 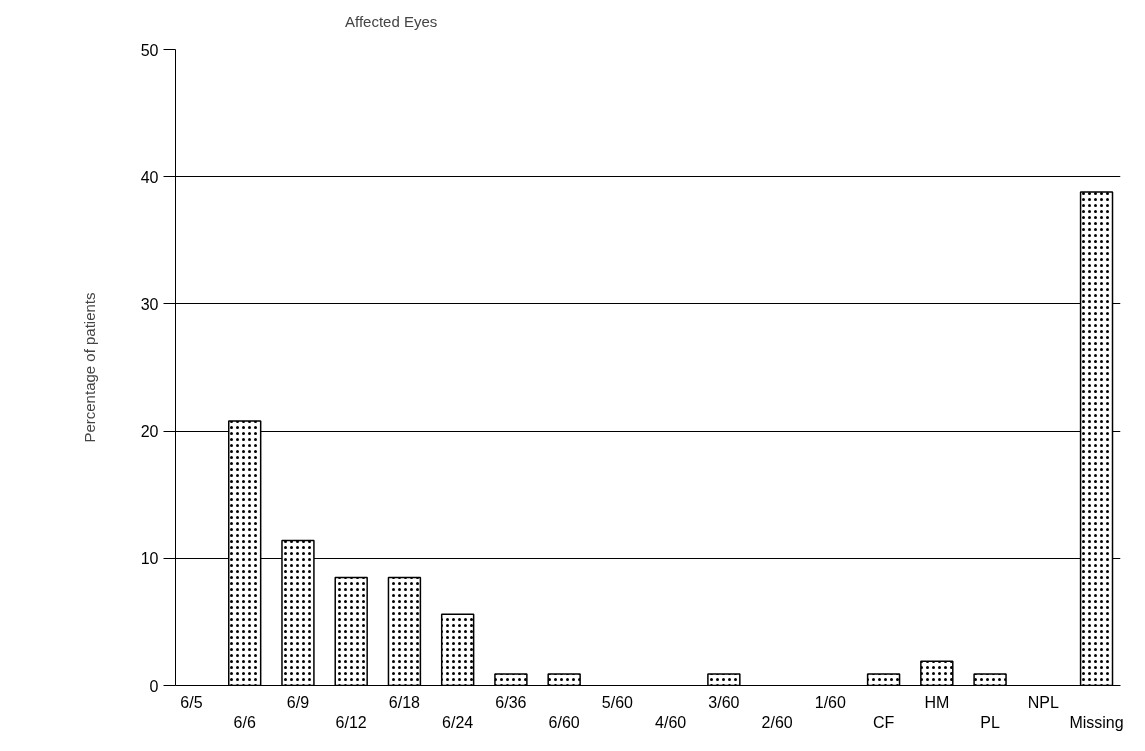 I want to click on x-tick-label: HM, so click(x=937, y=702).